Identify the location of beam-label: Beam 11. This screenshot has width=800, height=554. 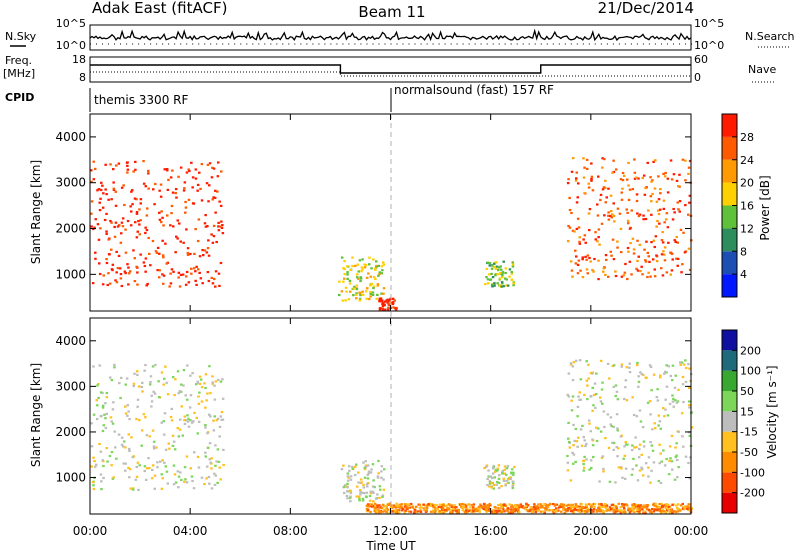
(391, 12).